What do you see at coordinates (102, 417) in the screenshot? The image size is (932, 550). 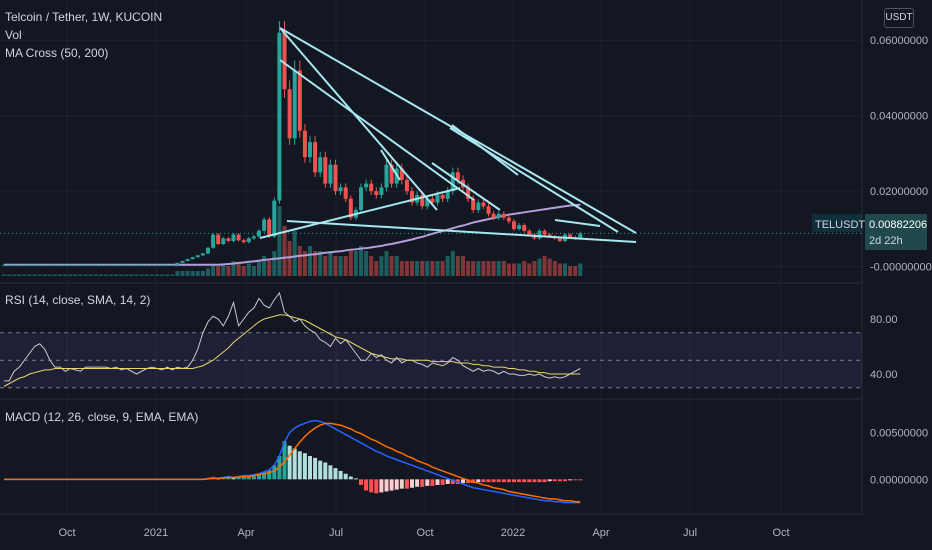 I see `macd-label: MACD (12, 26, close, 9, EMA, EMA)` at bounding box center [102, 417].